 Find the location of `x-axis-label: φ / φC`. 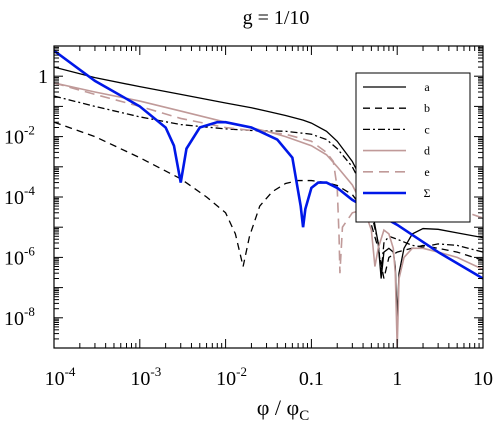

x-axis-label: φ / φC is located at coordinates (283, 409).